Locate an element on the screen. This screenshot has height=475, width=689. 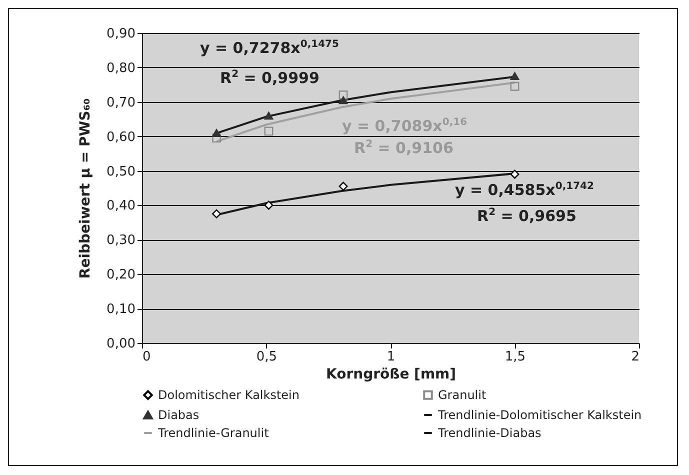
legend-label: Trendlinie-Dolomitischer Kalkstein is located at coordinates (539, 415).